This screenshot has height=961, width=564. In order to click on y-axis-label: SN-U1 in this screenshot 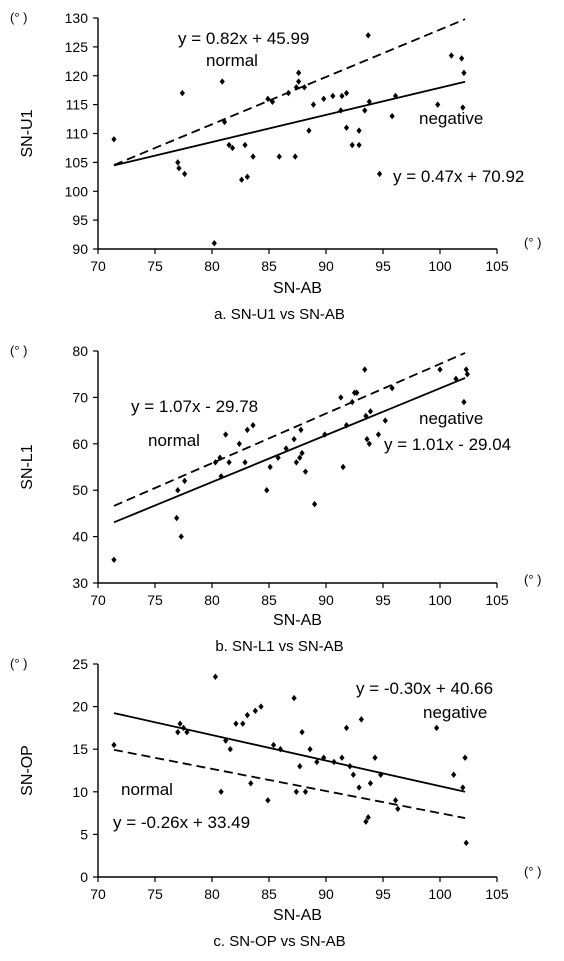, I will do `click(27, 133)`.